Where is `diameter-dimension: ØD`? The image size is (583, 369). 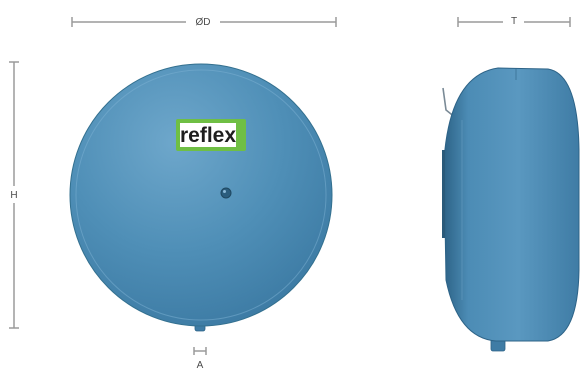 diameter-dimension: ØD is located at coordinates (204, 22).